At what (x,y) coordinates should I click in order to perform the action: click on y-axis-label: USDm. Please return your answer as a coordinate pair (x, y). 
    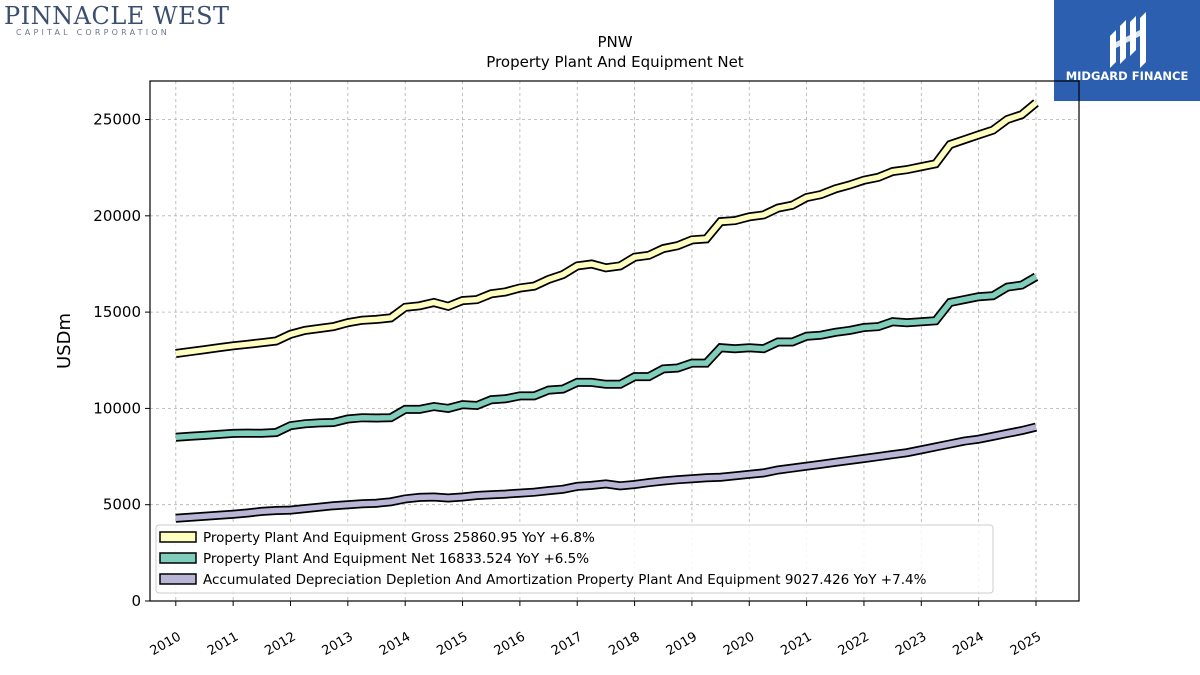
    Looking at the image, I should click on (64, 341).